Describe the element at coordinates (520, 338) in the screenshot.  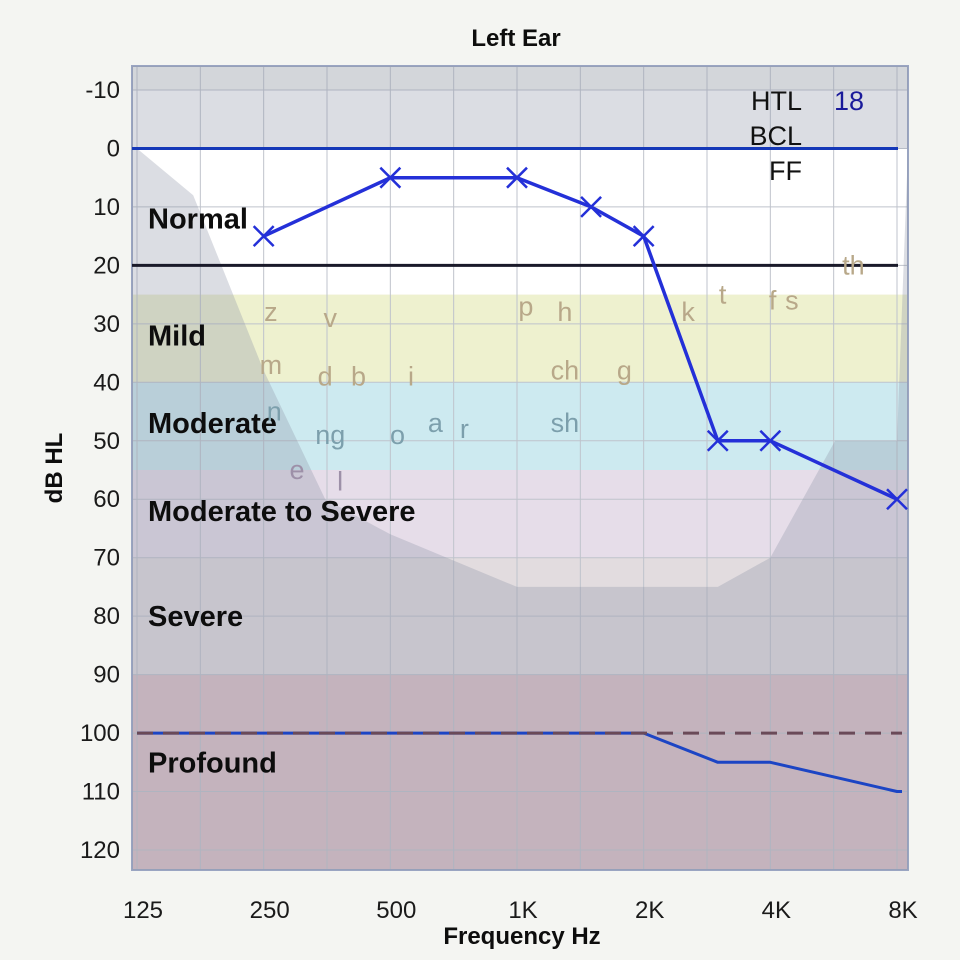
I see `band-mild` at that location.